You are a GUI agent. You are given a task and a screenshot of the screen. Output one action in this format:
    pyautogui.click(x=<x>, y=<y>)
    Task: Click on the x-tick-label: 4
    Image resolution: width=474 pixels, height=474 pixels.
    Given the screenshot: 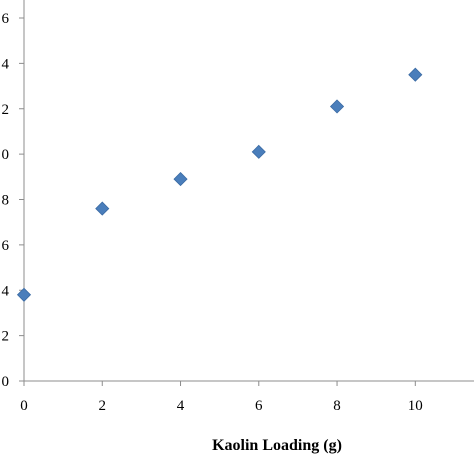 What is the action you would take?
    pyautogui.click(x=181, y=406)
    